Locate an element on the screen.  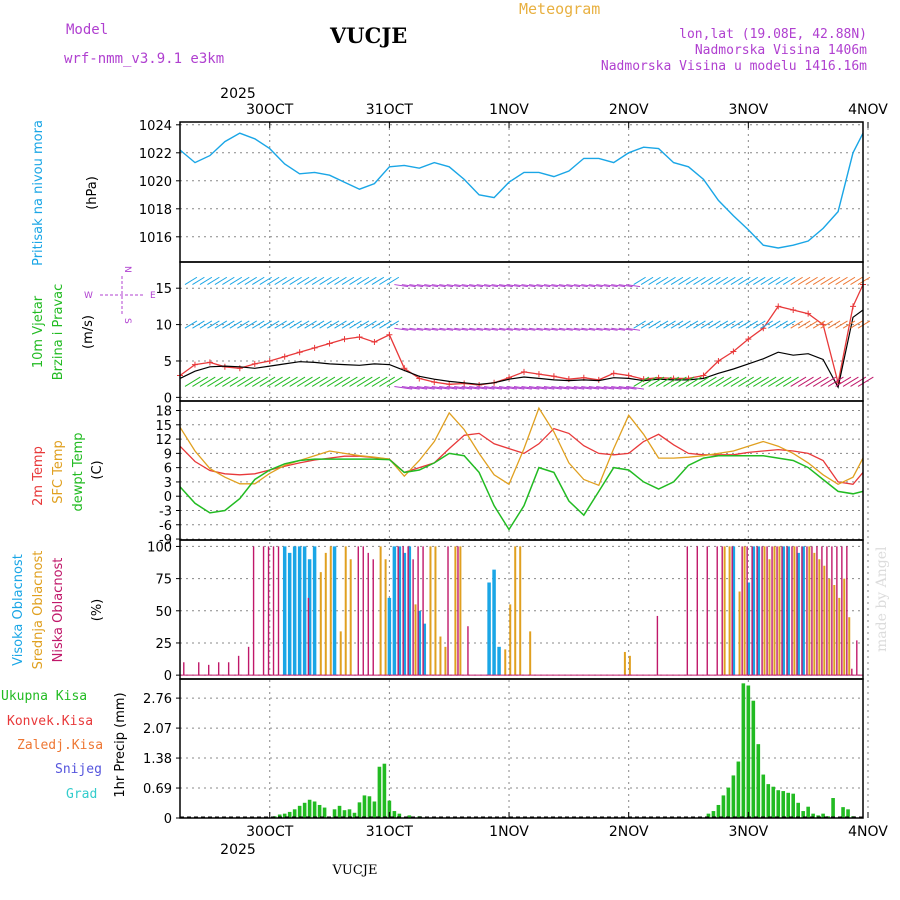
y-tick-label: 75 is located at coordinates (163, 580).